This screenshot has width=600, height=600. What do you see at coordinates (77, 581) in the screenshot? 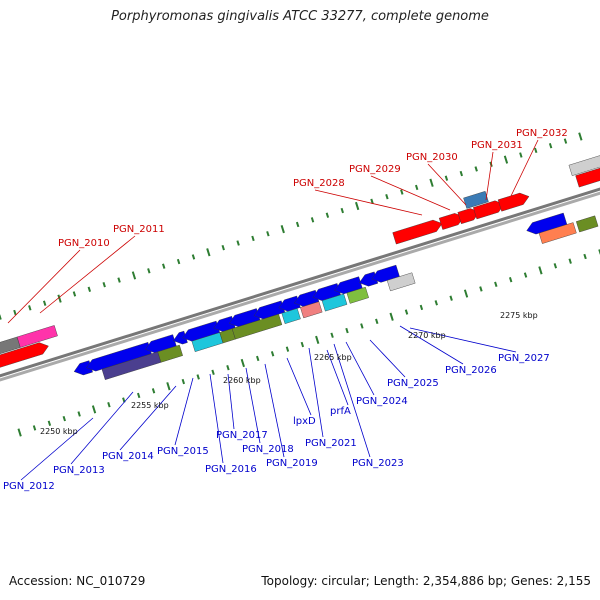
I see `accession-text: Accession: NC_010729` at bounding box center [77, 581].